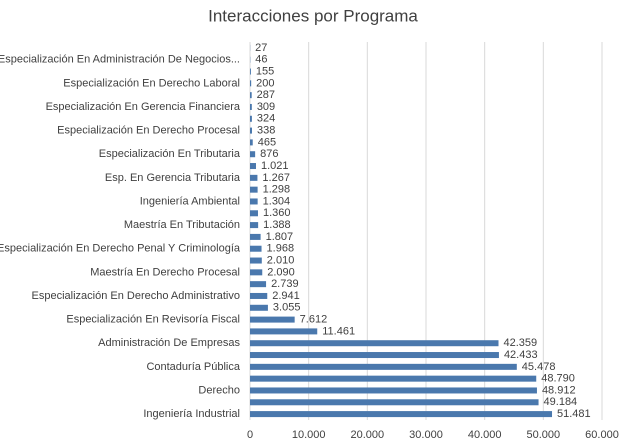  What do you see at coordinates (143, 107) in the screenshot?
I see `y-tick-label: Especialización En Gerencia Financiera` at bounding box center [143, 107].